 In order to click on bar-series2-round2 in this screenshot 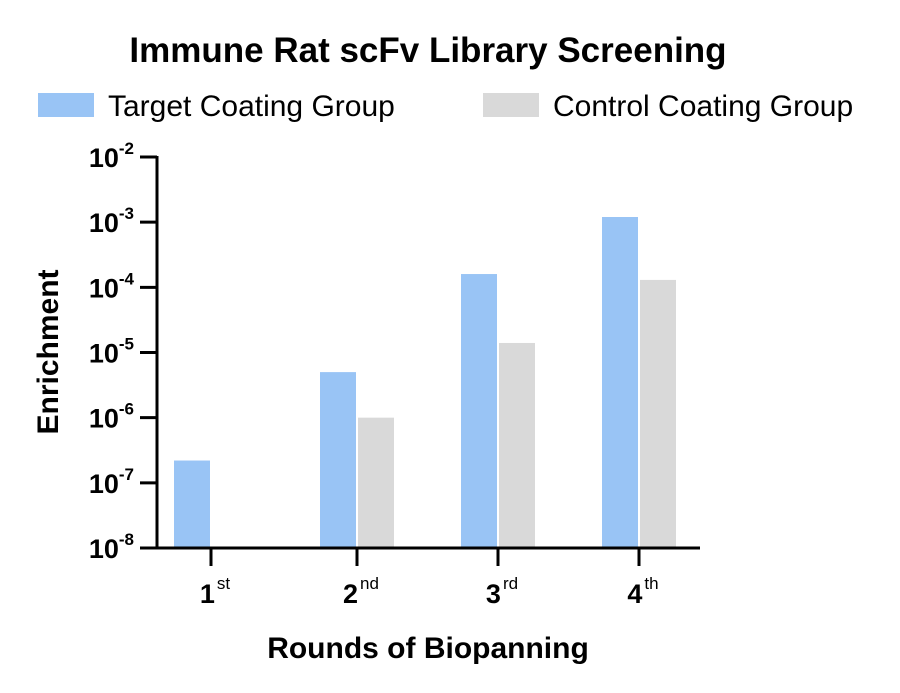, I will do `click(376, 482)`.